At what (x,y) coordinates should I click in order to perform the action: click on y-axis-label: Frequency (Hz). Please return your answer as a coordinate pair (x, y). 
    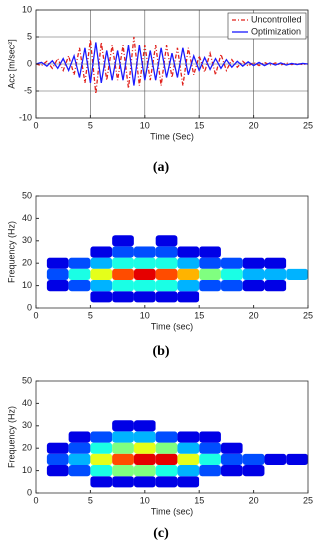
    Looking at the image, I should click on (11, 437).